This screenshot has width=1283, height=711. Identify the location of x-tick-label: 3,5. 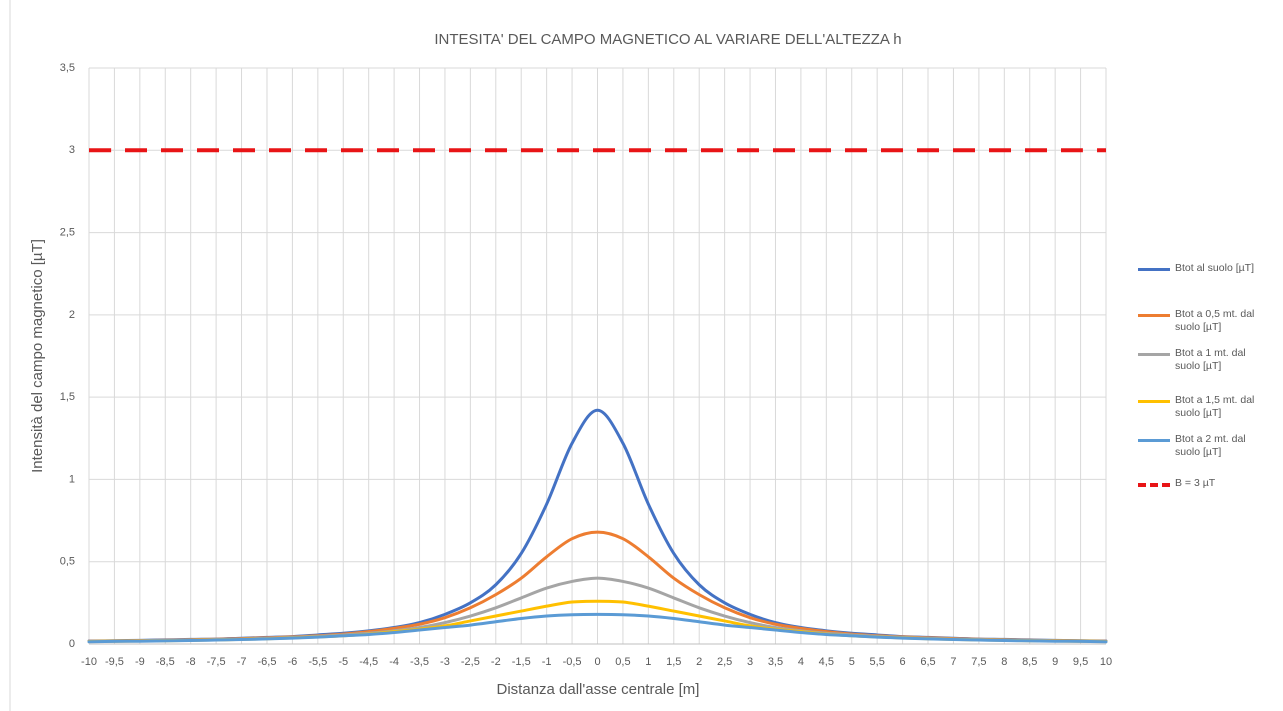
(775, 662).